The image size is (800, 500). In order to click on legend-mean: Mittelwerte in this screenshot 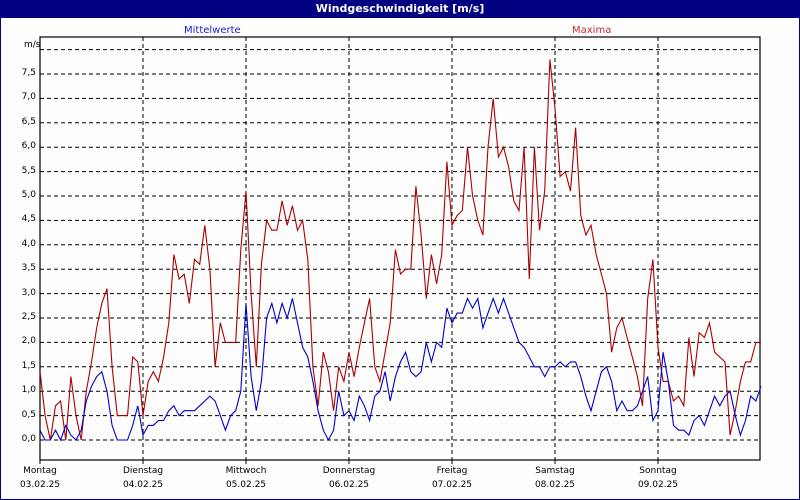, I will do `click(212, 30)`.